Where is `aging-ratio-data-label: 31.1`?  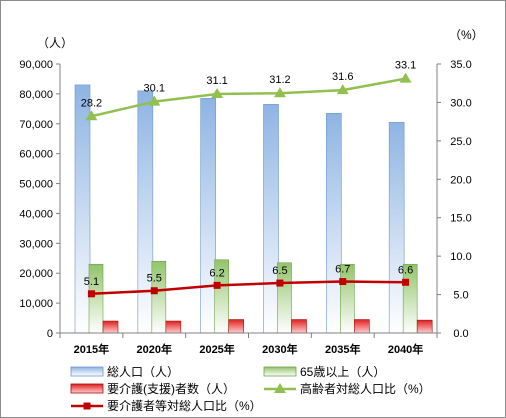
aging-ratio-data-label: 31.1 is located at coordinates (216, 81).